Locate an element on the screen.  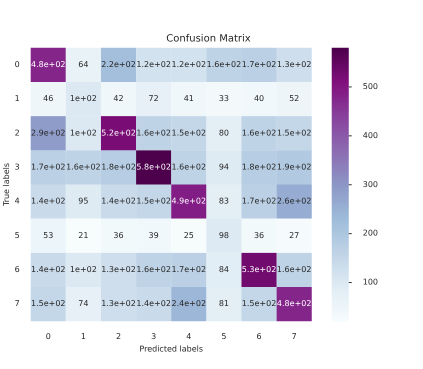
y-axis-title: True labels is located at coordinates (6, 185).